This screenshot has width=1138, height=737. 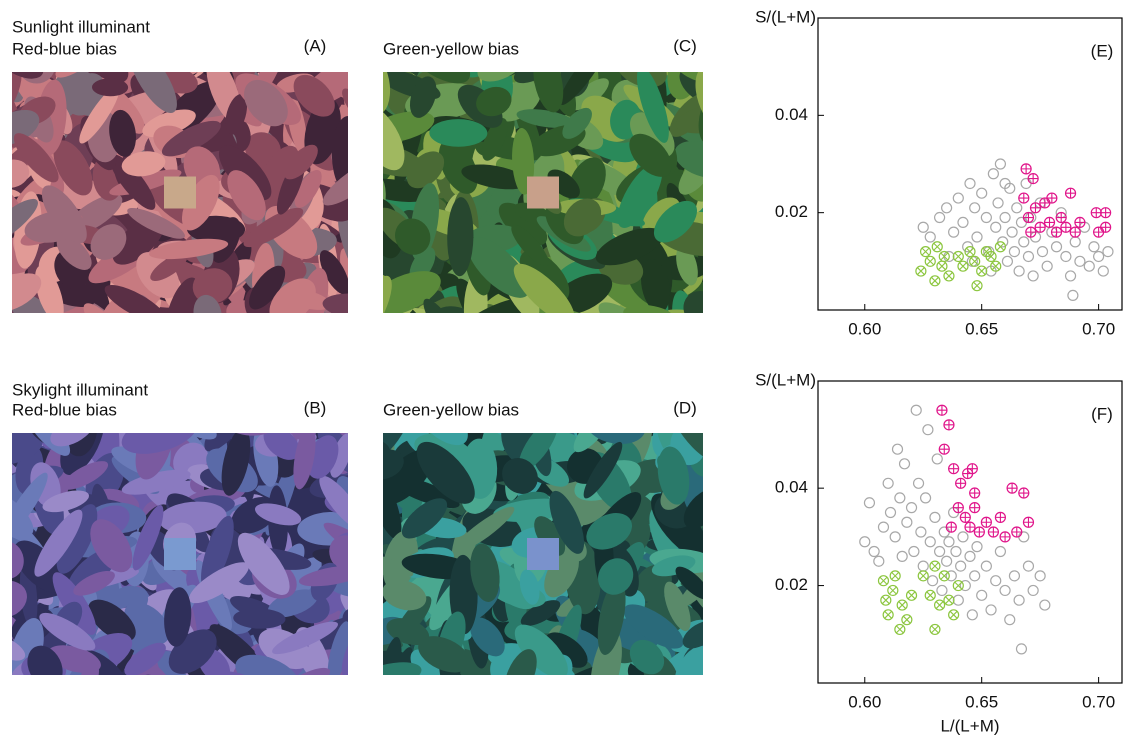 What do you see at coordinates (451, 409) in the screenshot?
I see `panel-title: Green-yellow bias` at bounding box center [451, 409].